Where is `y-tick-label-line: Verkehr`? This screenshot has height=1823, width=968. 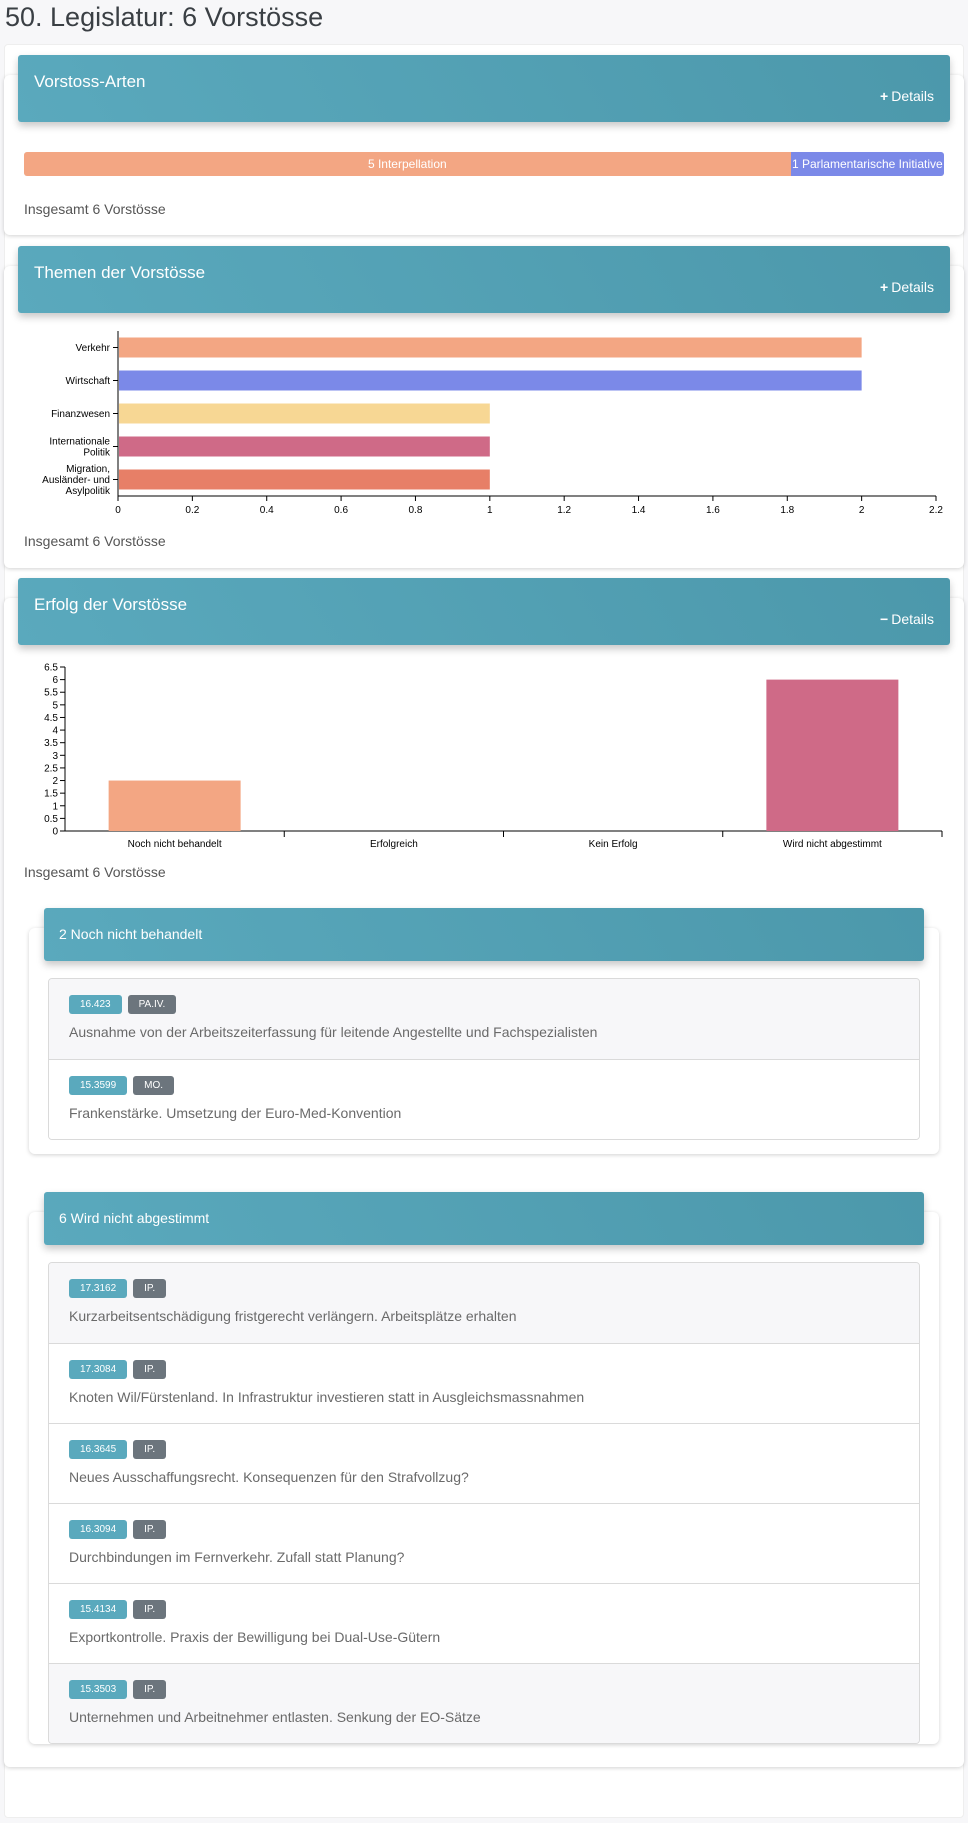
y-tick-label-line: Verkehr is located at coordinates (93, 348).